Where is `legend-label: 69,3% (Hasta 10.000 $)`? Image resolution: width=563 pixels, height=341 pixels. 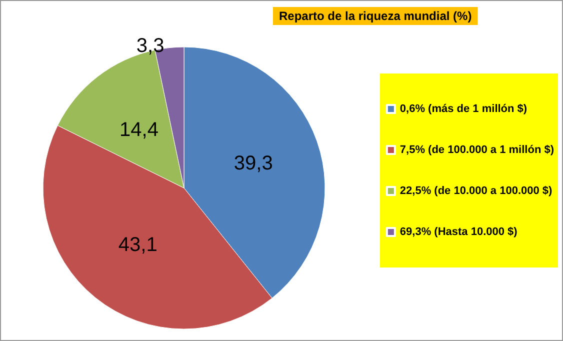
legend-label: 69,3% (Hasta 10.000 $) is located at coordinates (459, 232).